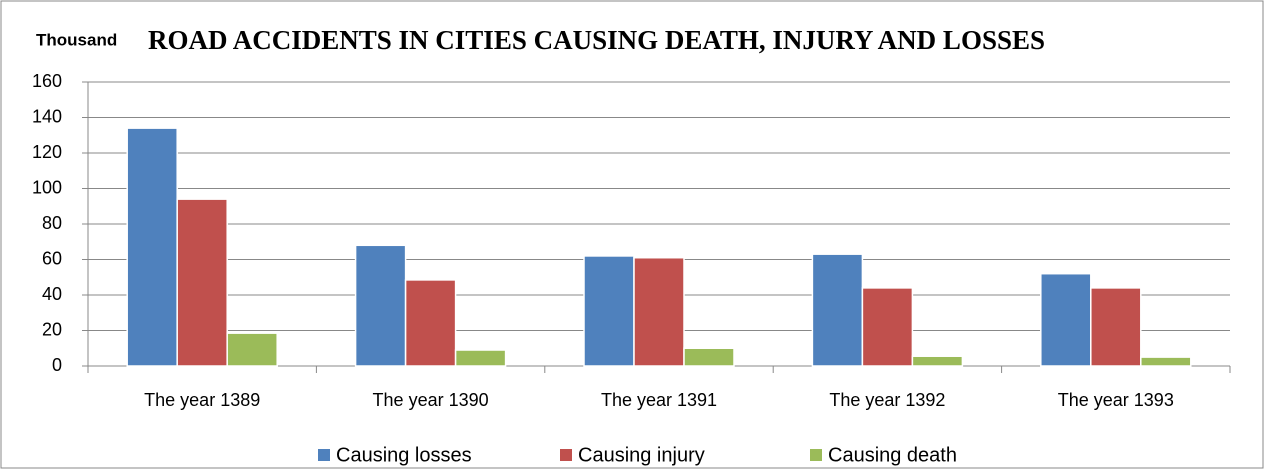 The width and height of the screenshot is (1265, 469). Describe the element at coordinates (431, 400) in the screenshot. I see `x-tick-label: The year 1390` at that location.